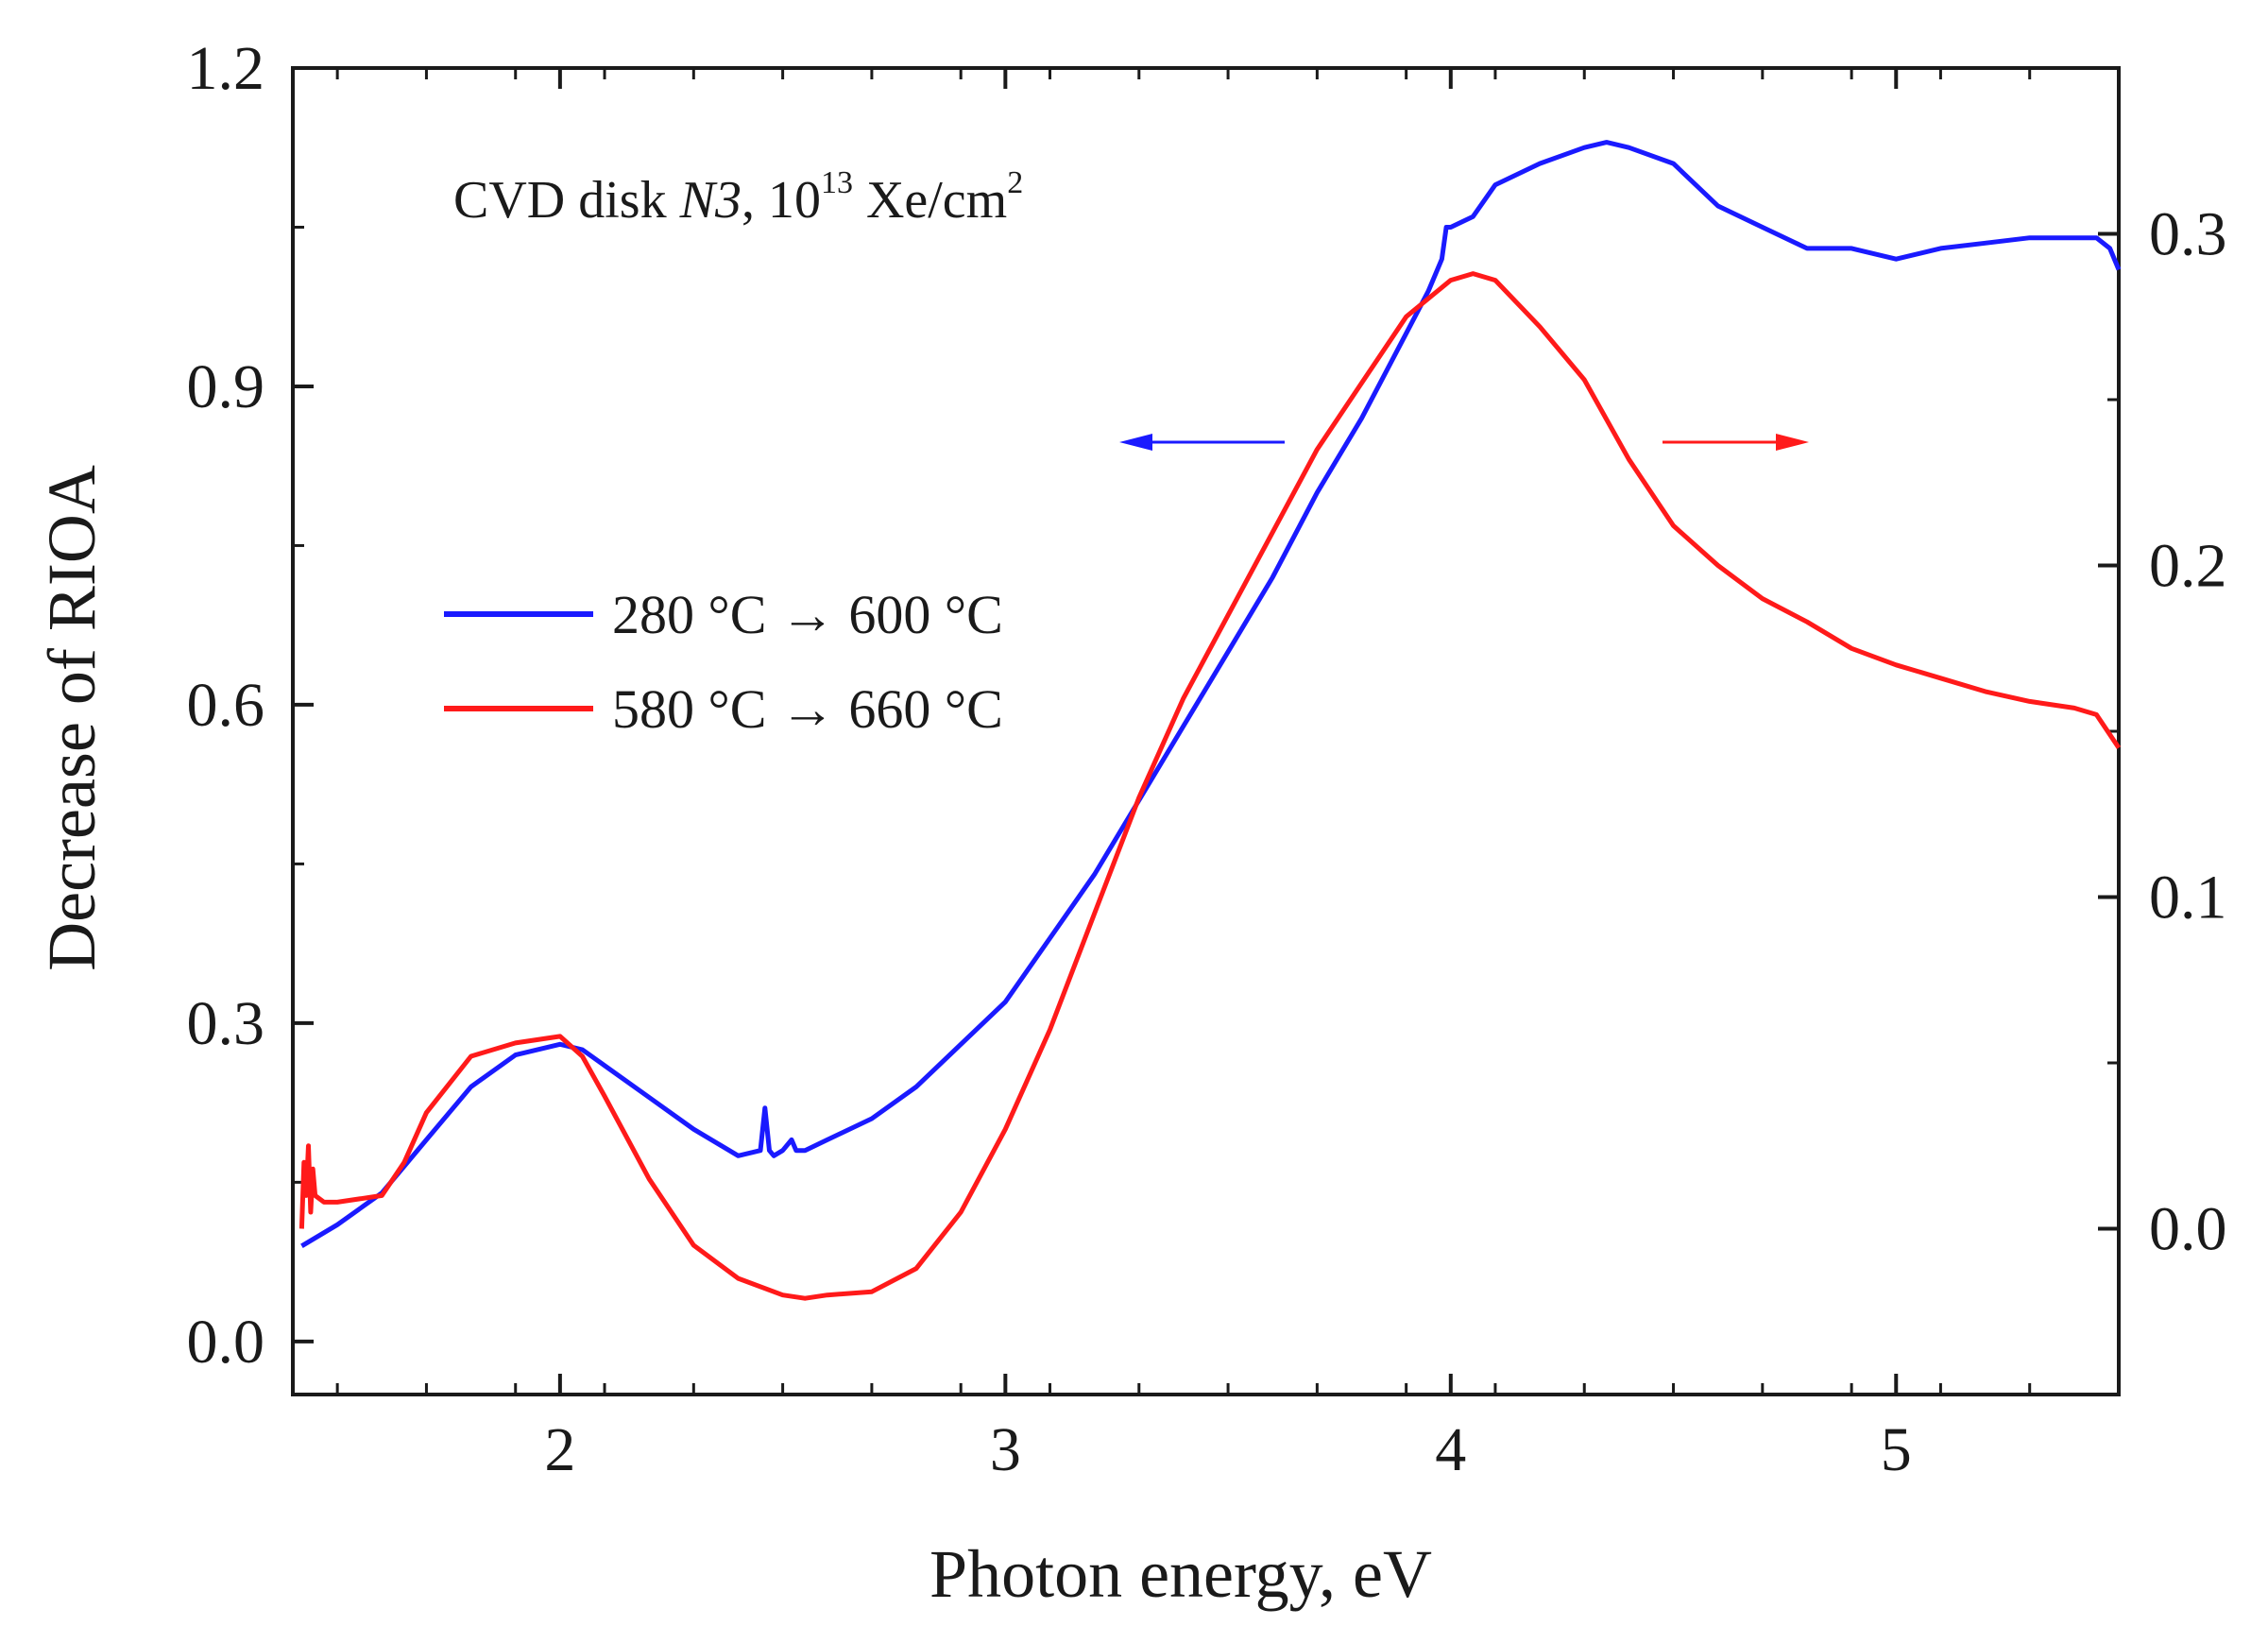 Image resolution: width=2268 pixels, height=1643 pixels. What do you see at coordinates (1896, 1449) in the screenshot?
I see `x-tick-label: 5` at bounding box center [1896, 1449].